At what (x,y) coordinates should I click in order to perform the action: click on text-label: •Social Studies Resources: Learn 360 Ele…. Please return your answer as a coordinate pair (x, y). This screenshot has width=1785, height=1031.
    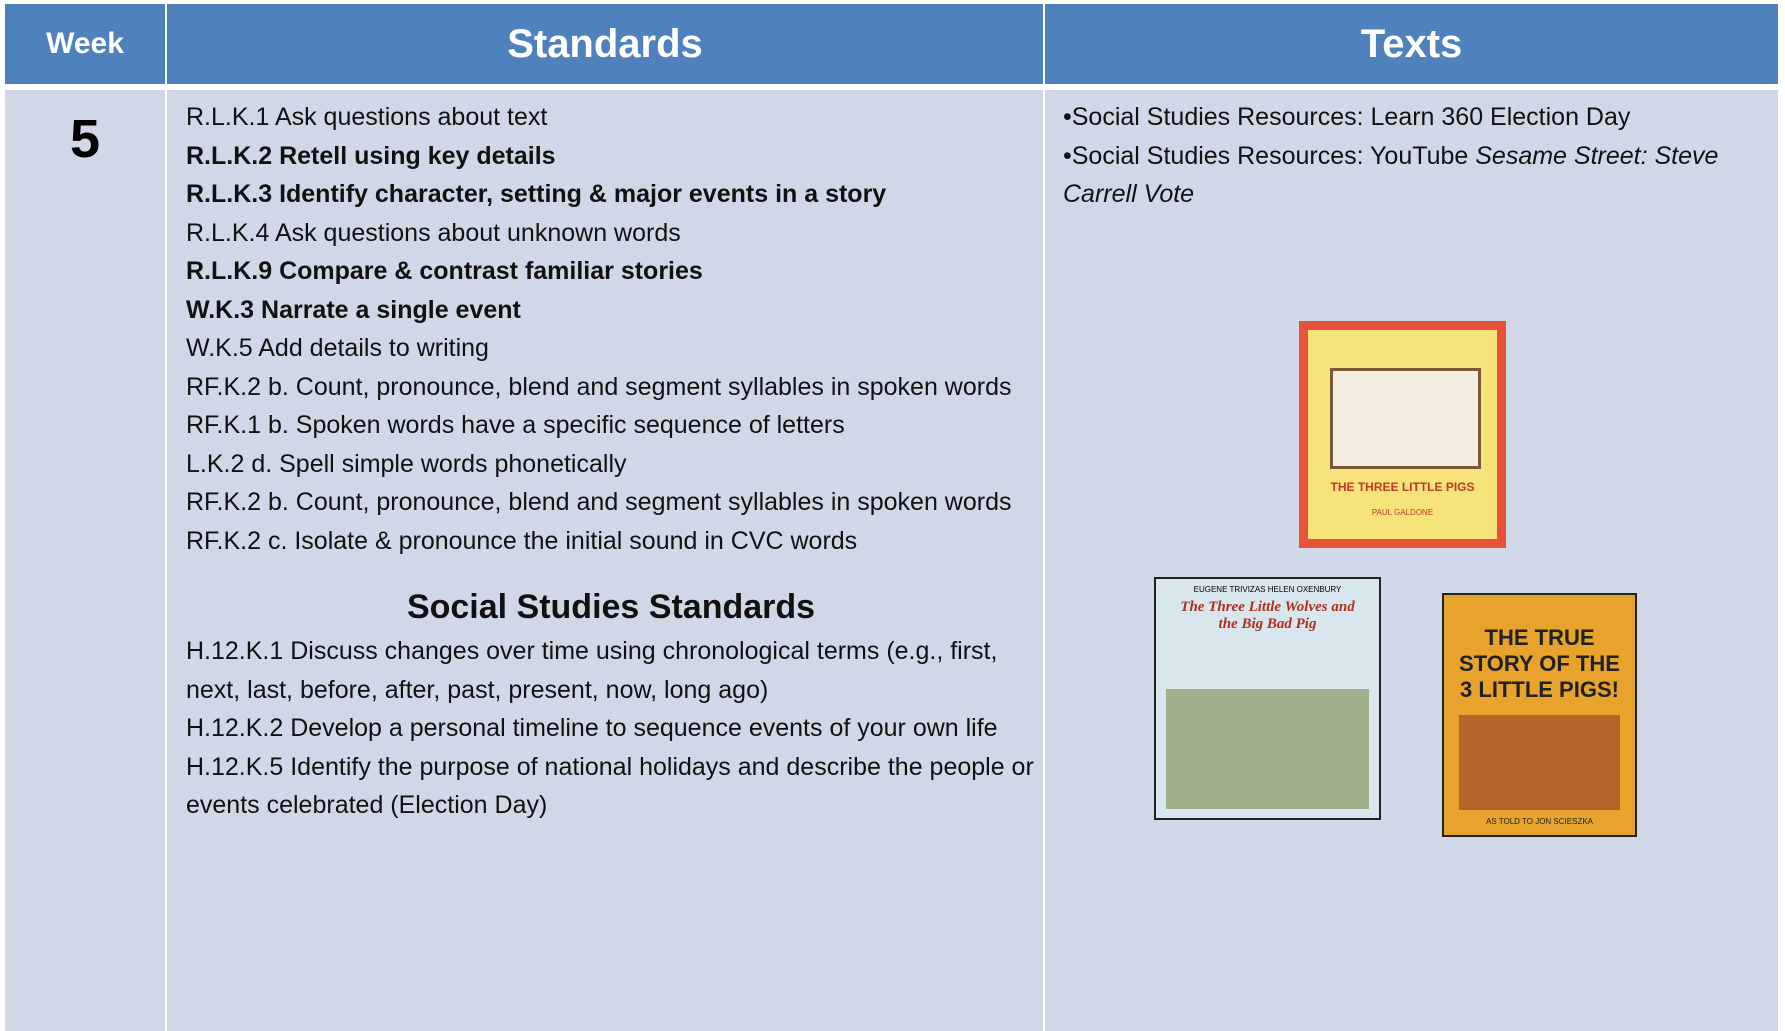
    Looking at the image, I should click on (1347, 117).